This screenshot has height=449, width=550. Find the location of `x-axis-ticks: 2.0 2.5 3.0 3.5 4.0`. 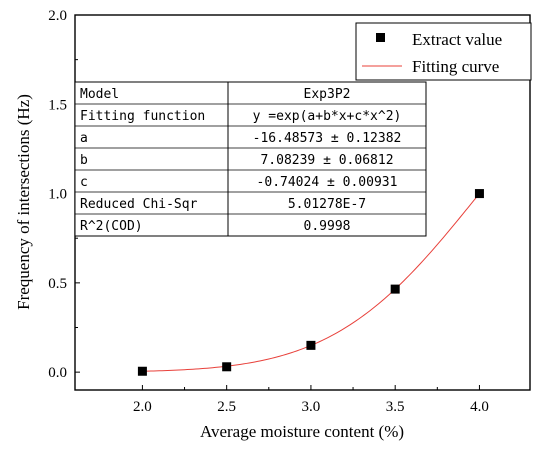

x-axis-ticks: 2.0 2.5 3.0 3.5 4.0 is located at coordinates (311, 400).